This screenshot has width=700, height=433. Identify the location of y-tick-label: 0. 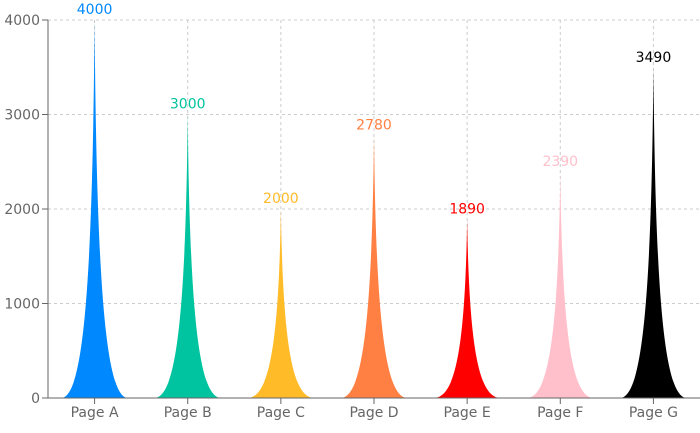
(35, 399).